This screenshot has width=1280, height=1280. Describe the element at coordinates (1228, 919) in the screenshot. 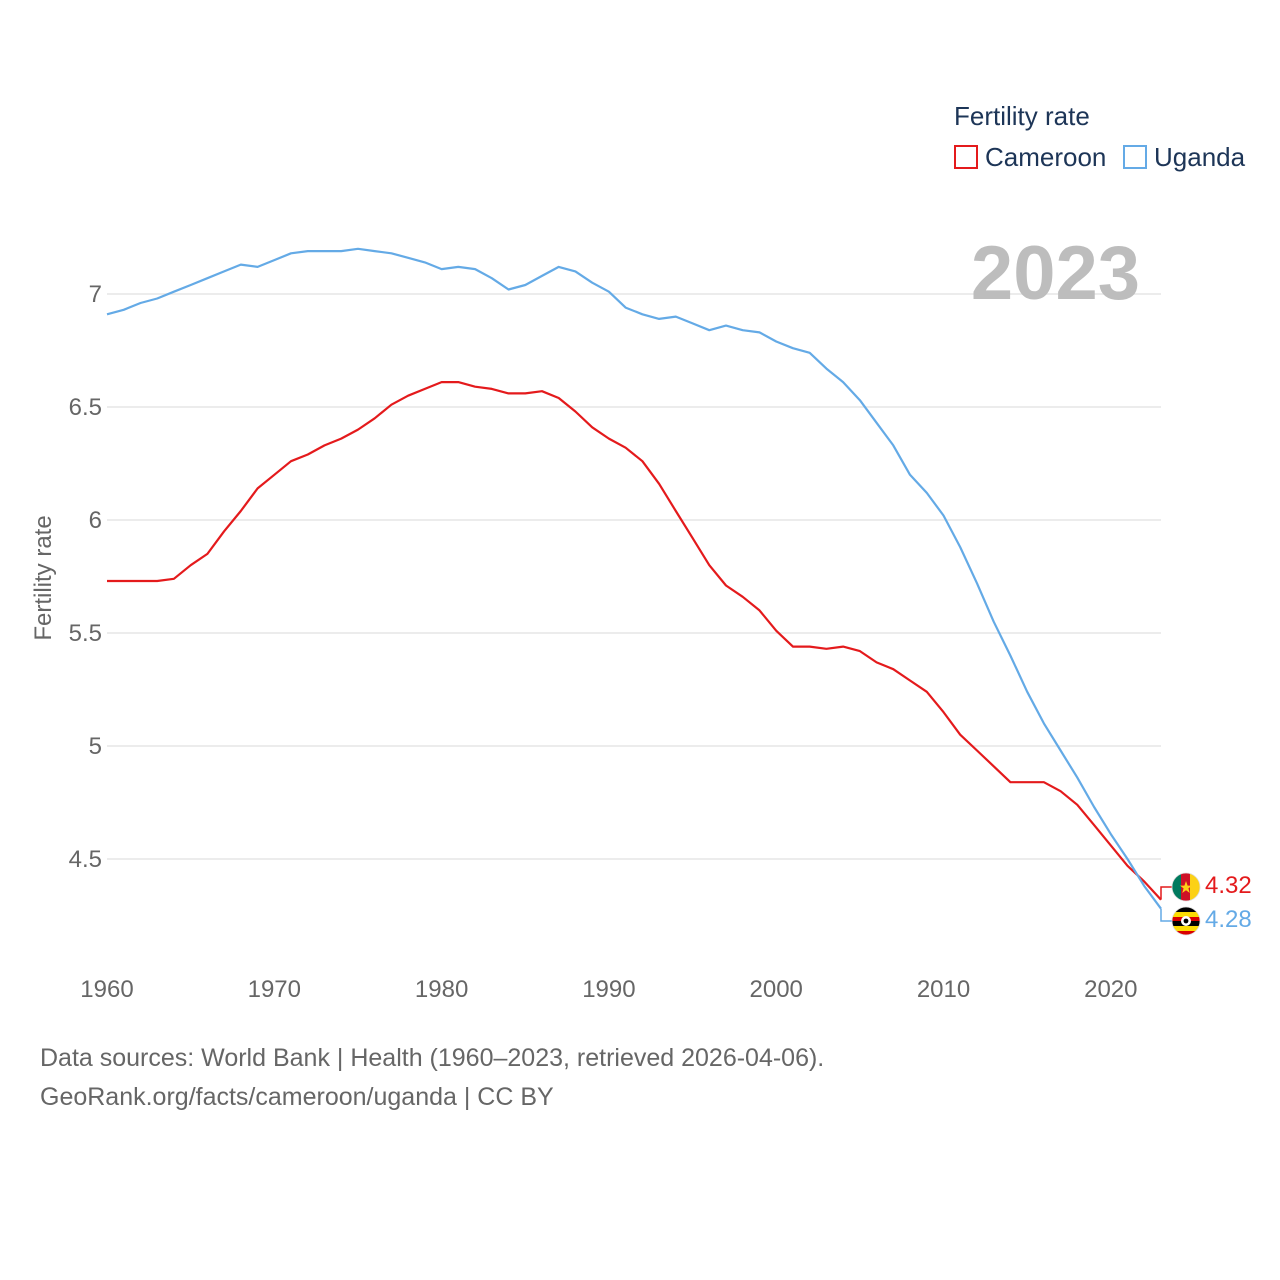

I see `uganda-end-value: 4.28` at that location.